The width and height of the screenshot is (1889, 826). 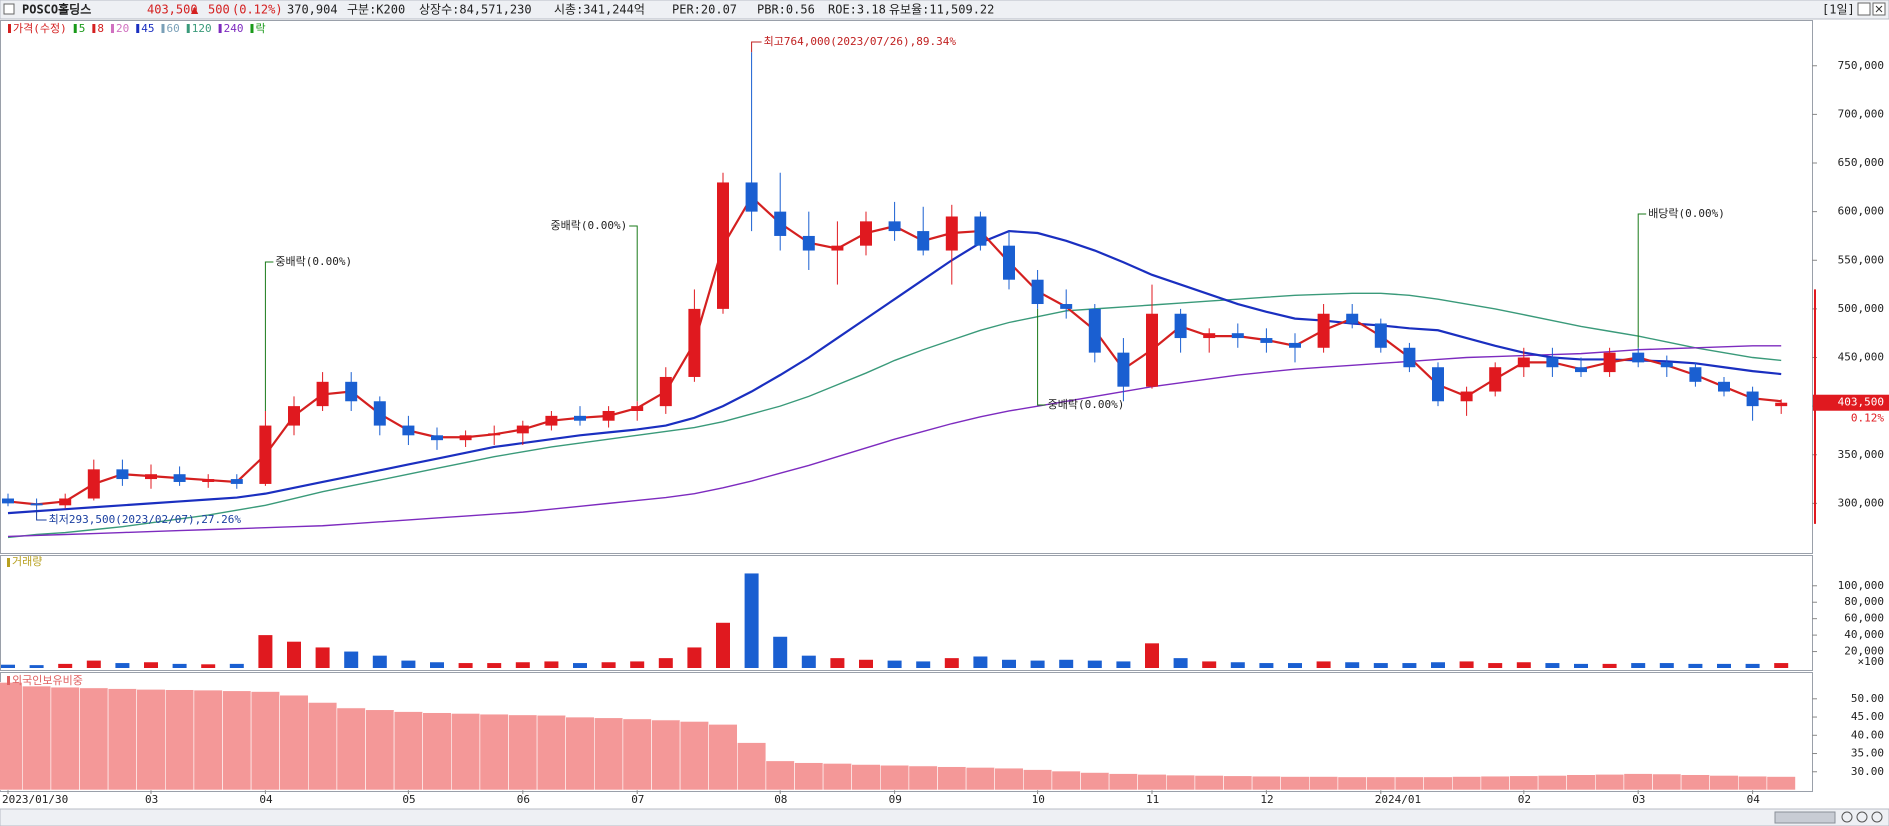 I want to click on checkbox, so click(x=9, y=9).